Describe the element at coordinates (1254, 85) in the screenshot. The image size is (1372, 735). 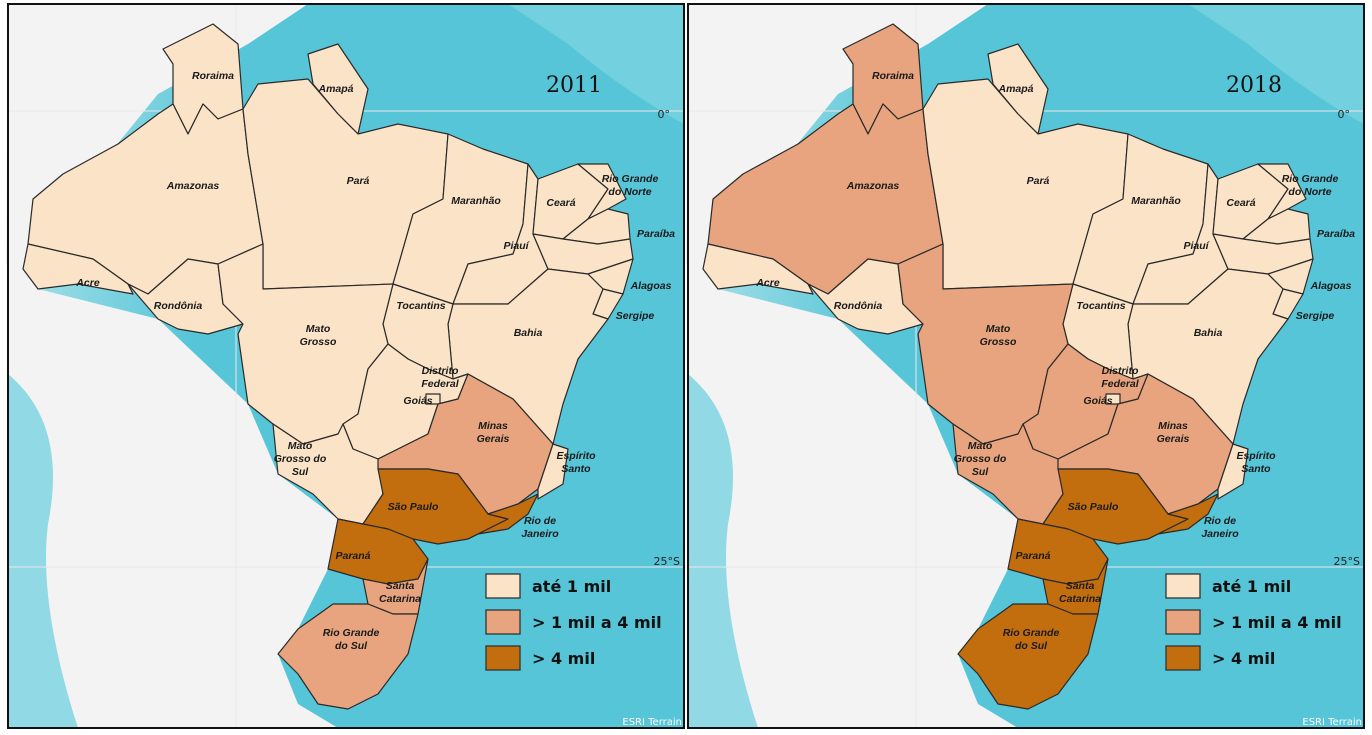
I see `year-title-2018: 2018` at that location.